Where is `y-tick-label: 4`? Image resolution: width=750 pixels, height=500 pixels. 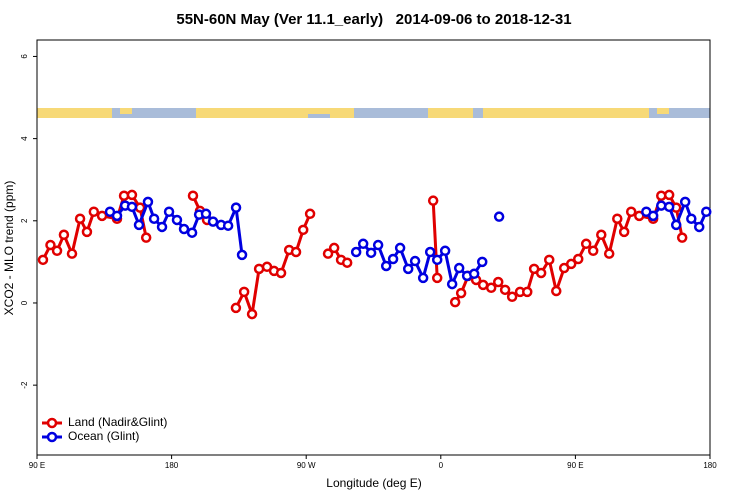 y-tick-label: 4 is located at coordinates (24, 138).